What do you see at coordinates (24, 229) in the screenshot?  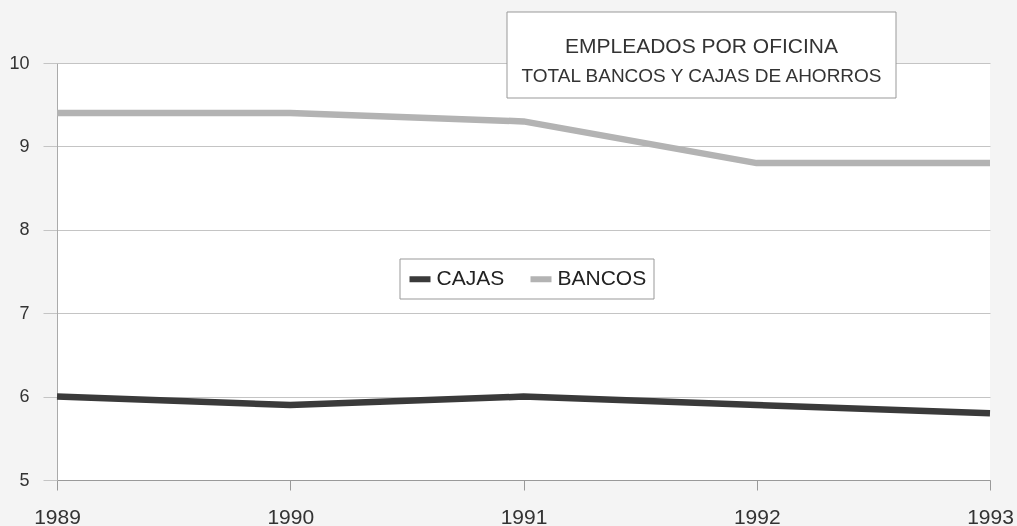 I see `y-tick-label: 8` at bounding box center [24, 229].